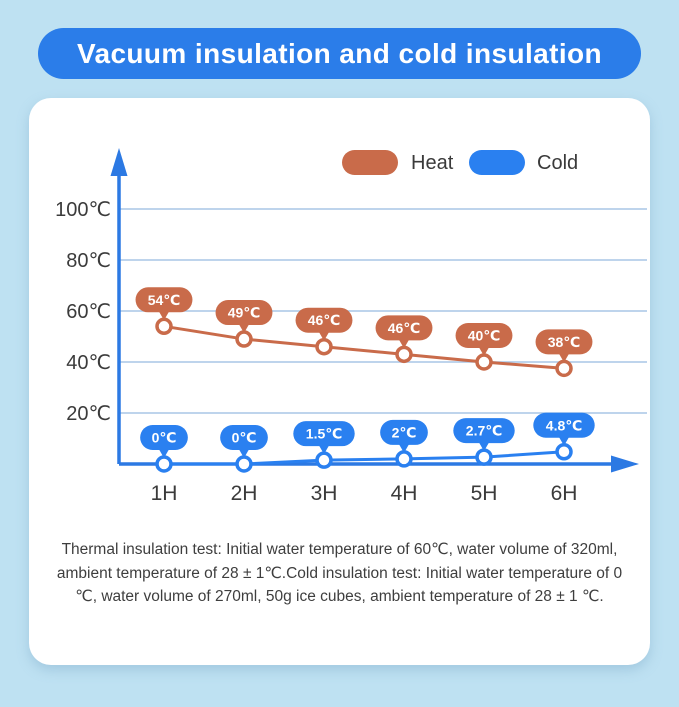  I want to click on cold-point-badge-label: 2.7℃, so click(484, 431).